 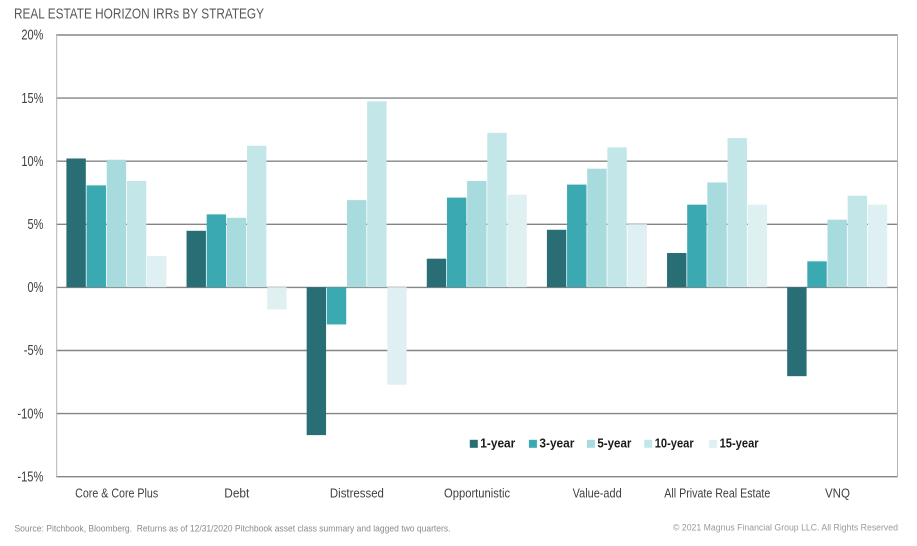 I want to click on svg-text: All Private Real Estate, so click(x=717, y=492).